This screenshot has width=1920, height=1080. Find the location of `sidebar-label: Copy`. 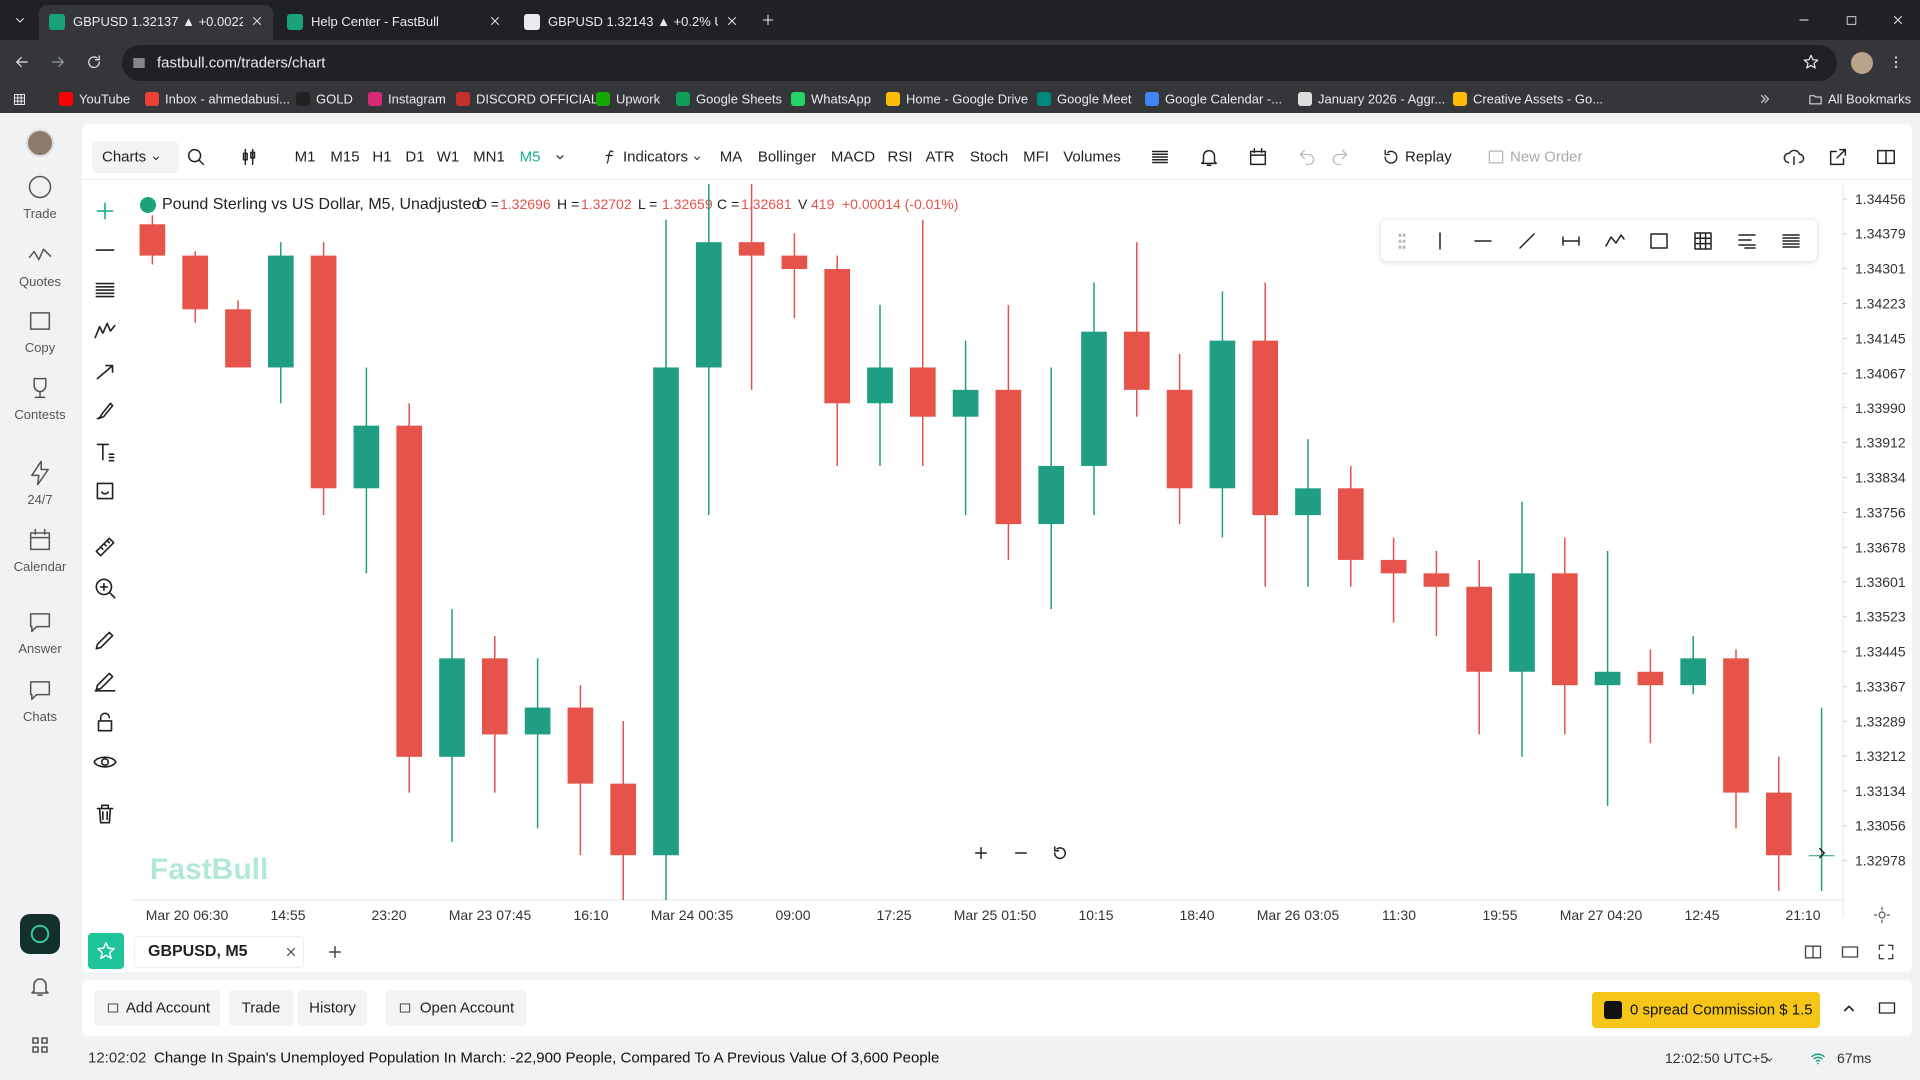

sidebar-label: Copy is located at coordinates (40, 347).